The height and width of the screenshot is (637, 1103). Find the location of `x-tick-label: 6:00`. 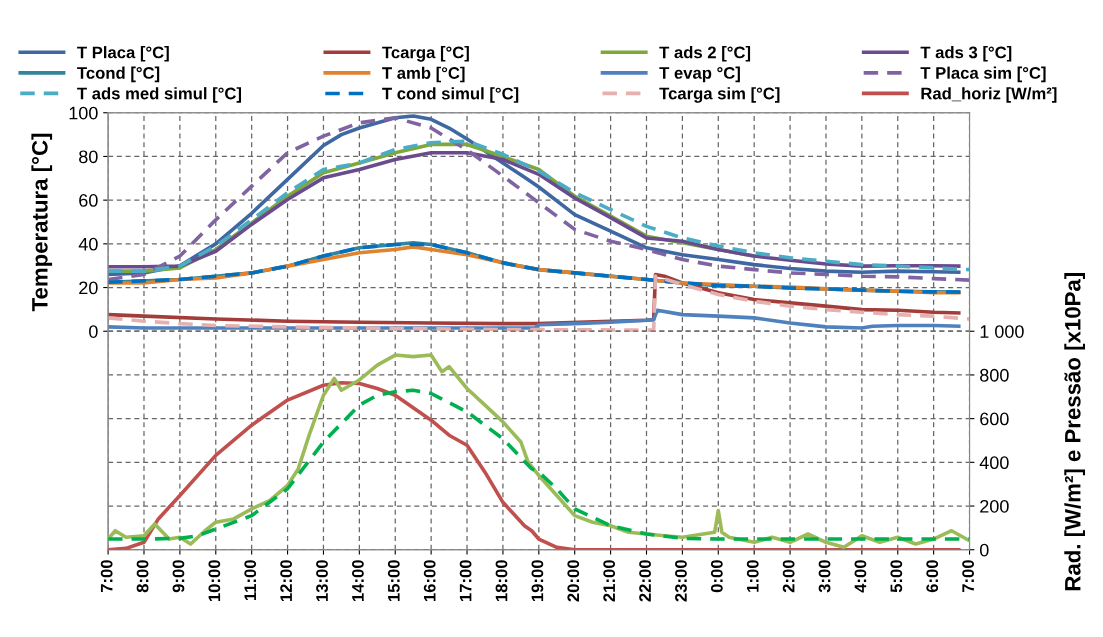

x-tick-label: 6:00 is located at coordinates (932, 576).